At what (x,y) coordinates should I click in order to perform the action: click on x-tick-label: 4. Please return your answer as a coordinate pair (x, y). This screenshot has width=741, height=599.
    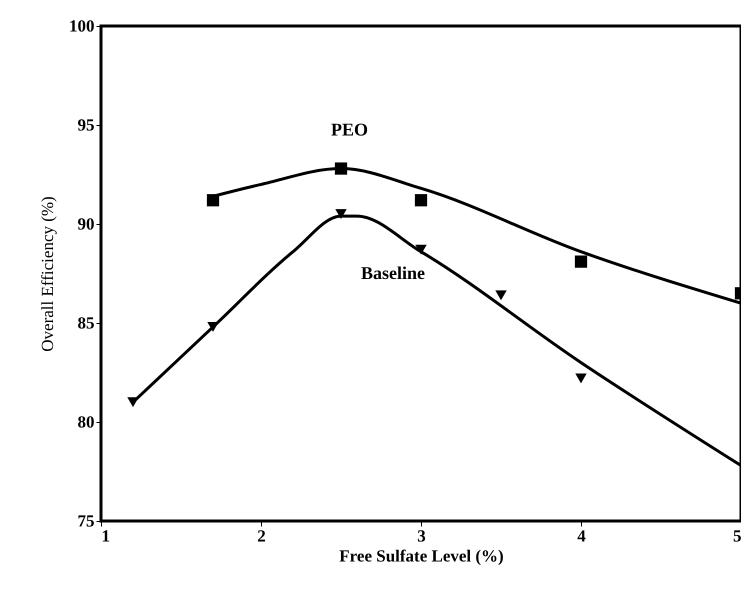
    Looking at the image, I should click on (581, 536).